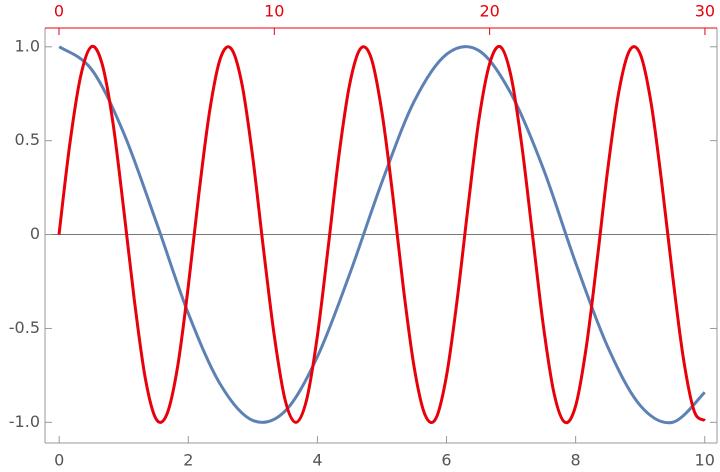 This screenshot has width=720, height=472. Describe the element at coordinates (705, 11) in the screenshot. I see `x2-tick-label: 30` at that location.